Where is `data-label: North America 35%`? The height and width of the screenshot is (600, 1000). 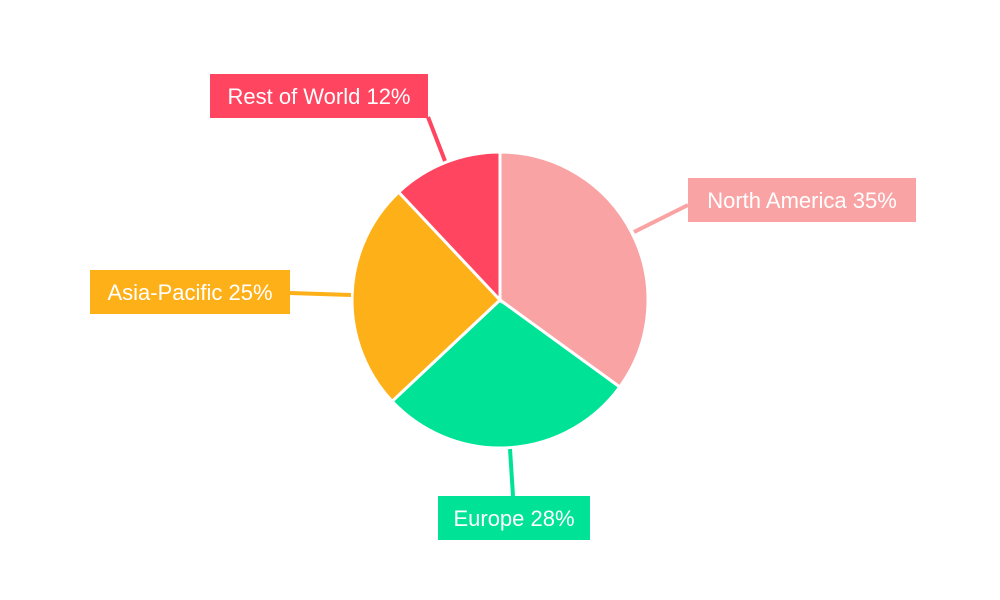 data-label: North America 35% is located at coordinates (802, 200).